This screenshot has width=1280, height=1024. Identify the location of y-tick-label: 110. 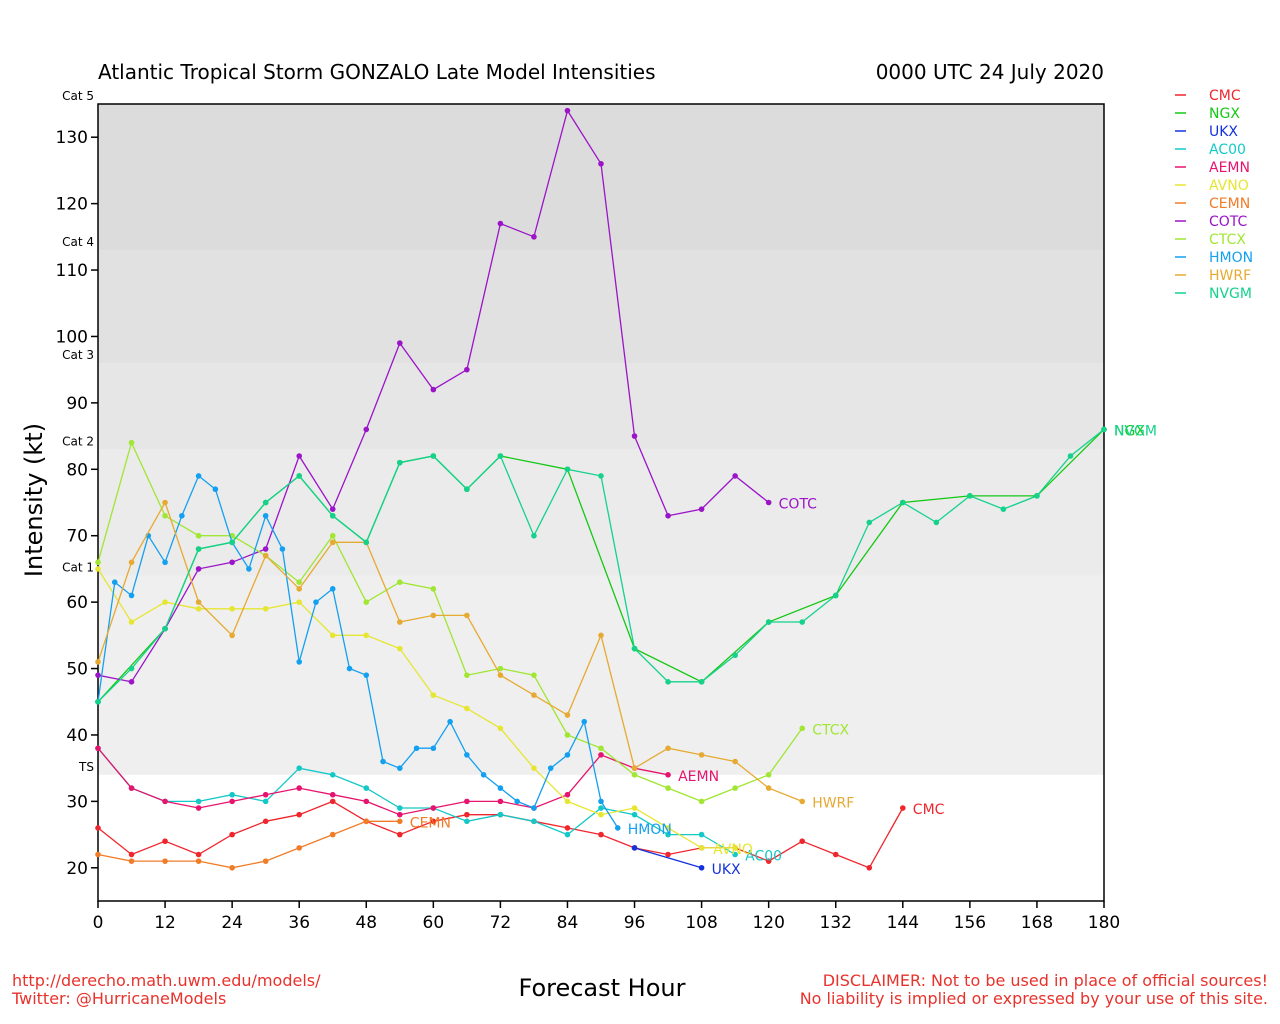
(72, 271).